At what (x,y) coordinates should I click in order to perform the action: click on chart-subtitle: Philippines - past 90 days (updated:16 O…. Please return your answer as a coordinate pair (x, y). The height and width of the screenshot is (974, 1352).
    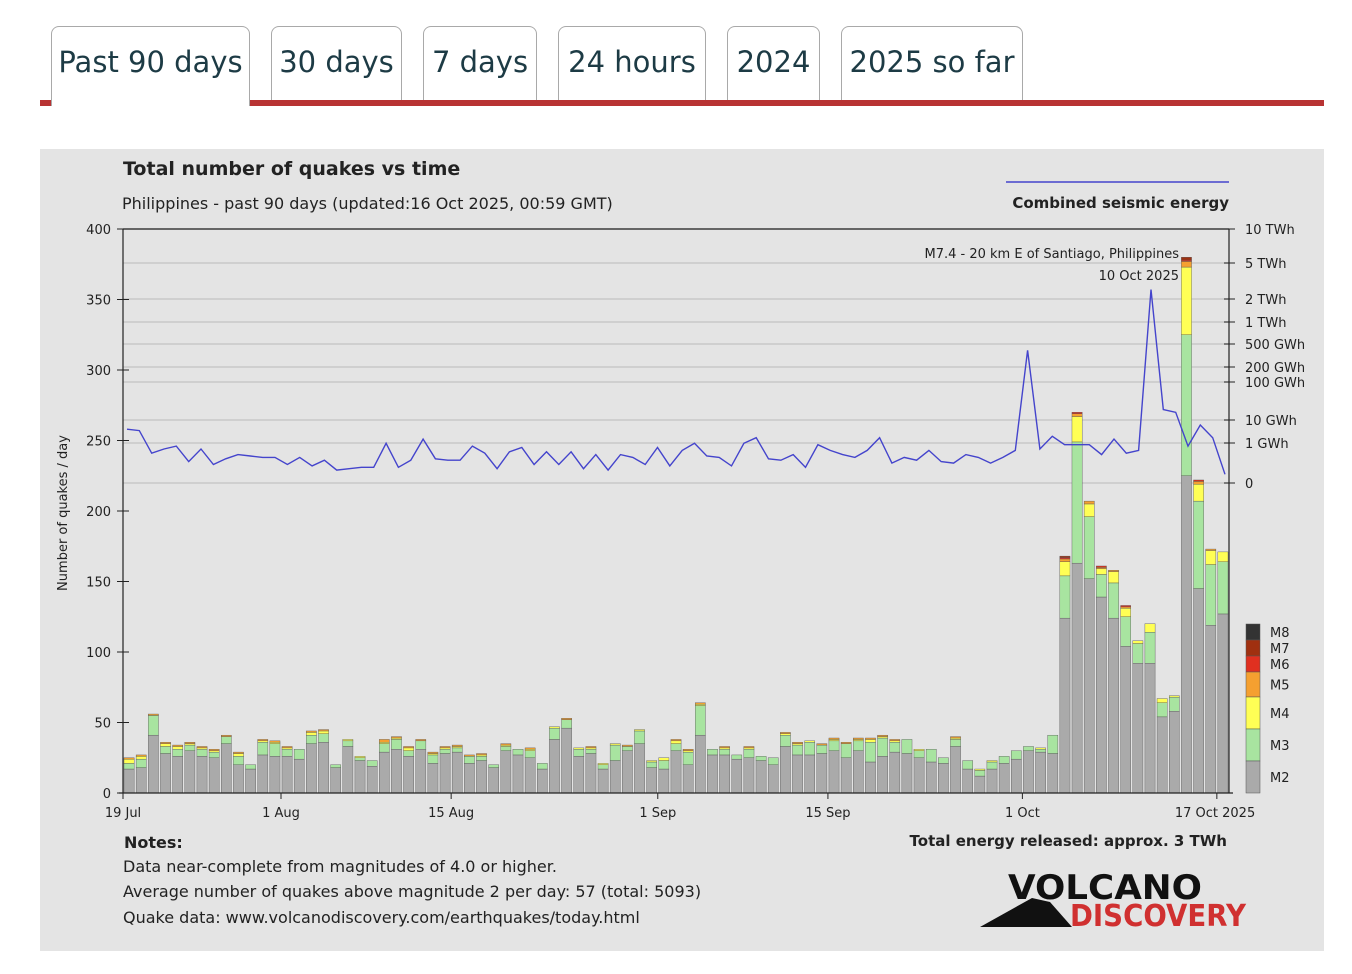
    Looking at the image, I should click on (367, 203).